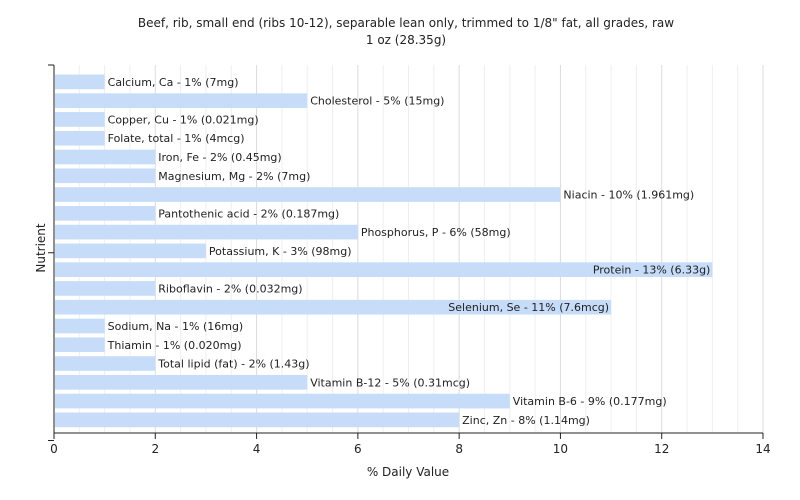 The width and height of the screenshot is (800, 500). I want to click on bar-label: Selenium, Se - 11% (7.6mcg), so click(528, 307).